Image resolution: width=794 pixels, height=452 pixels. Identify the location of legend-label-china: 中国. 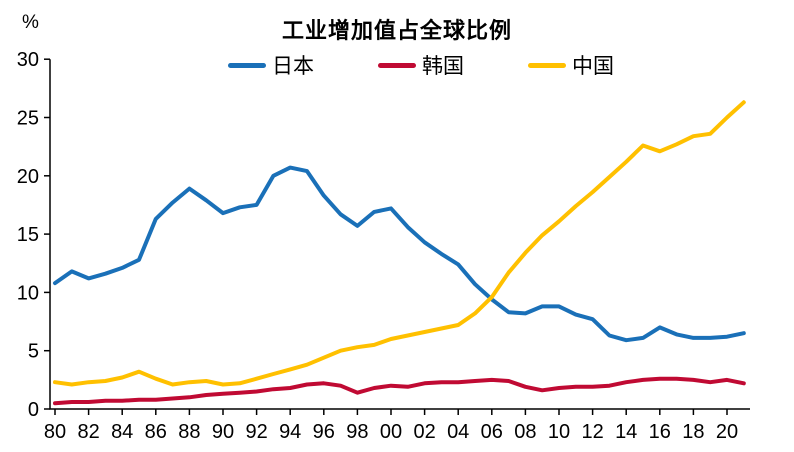
(593, 66).